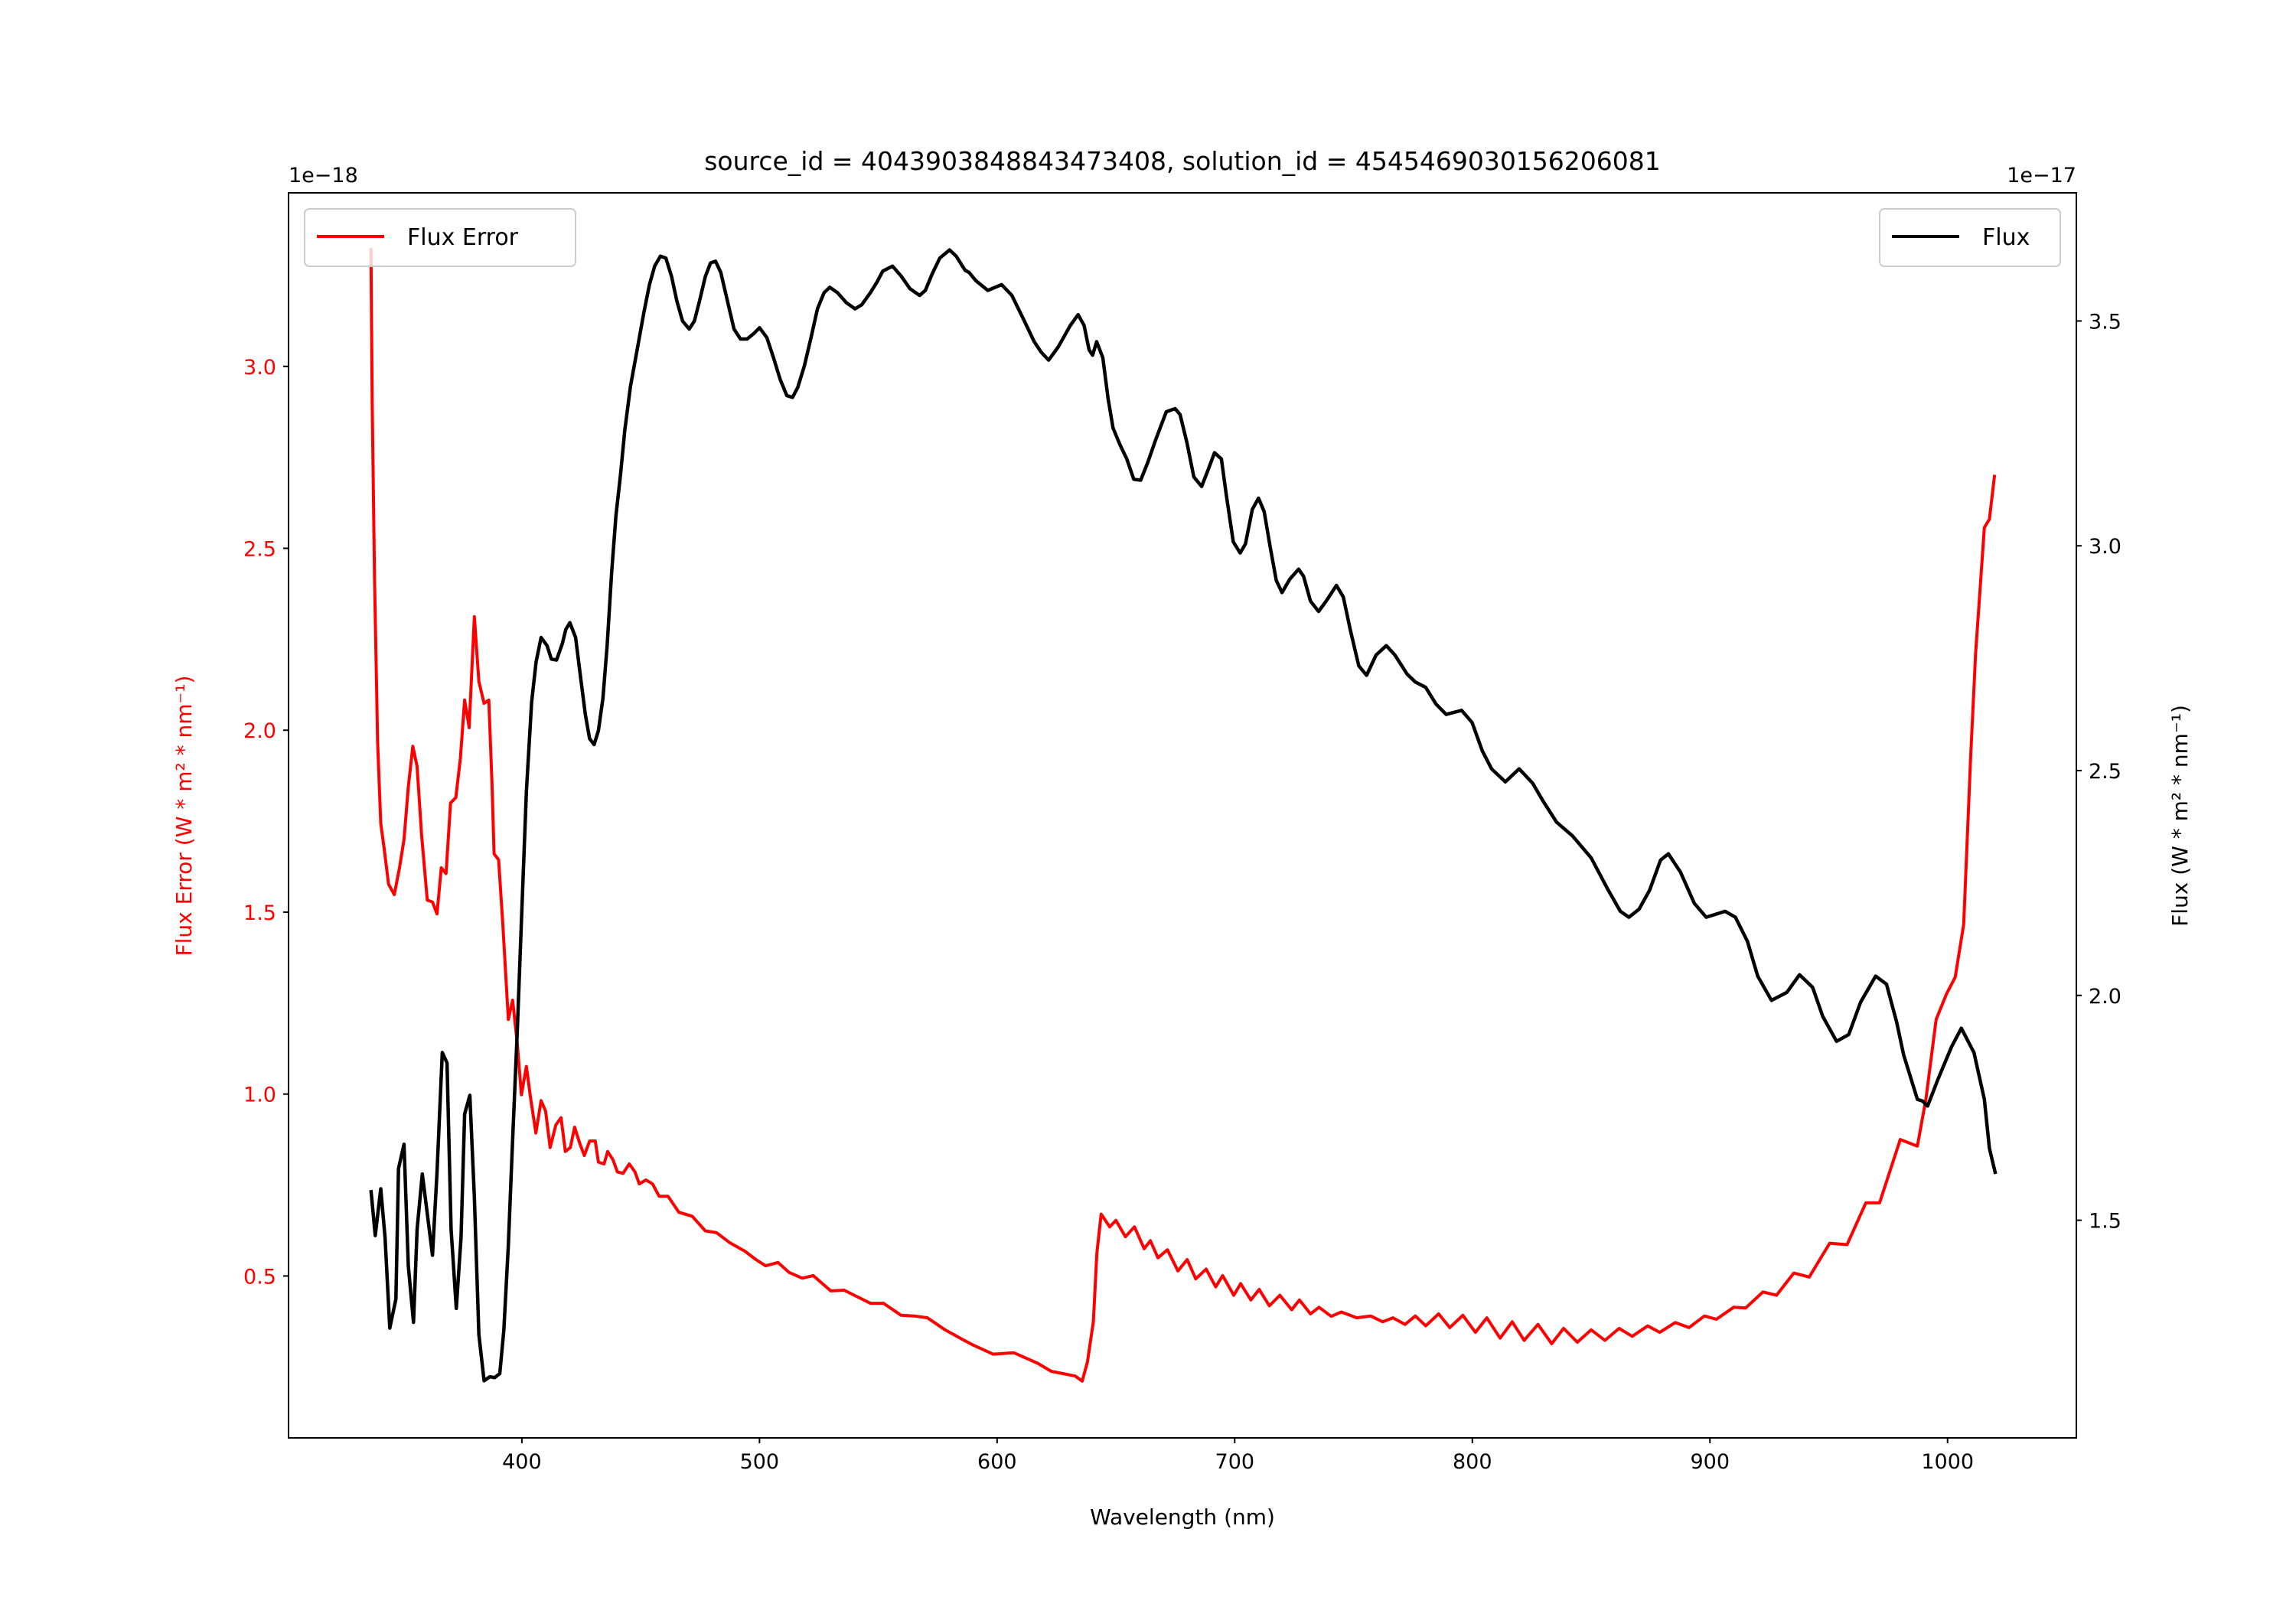 Image resolution: width=2296 pixels, height=1607 pixels. I want to click on right-y-tick-label: 3.0, so click(2105, 547).